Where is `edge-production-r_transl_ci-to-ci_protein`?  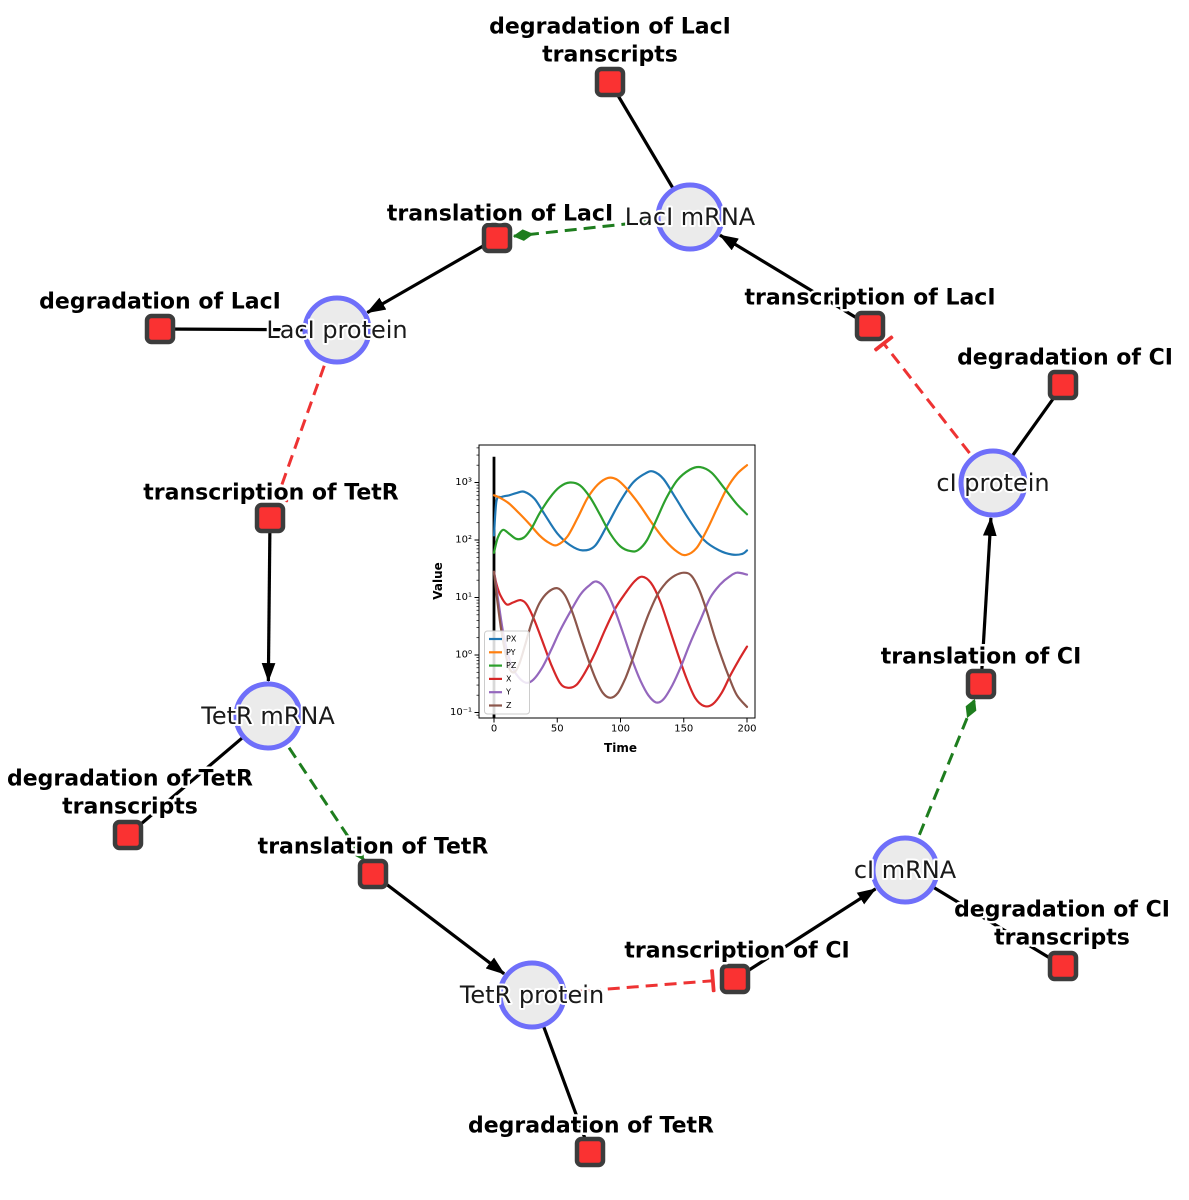 edge-production-r_transl_ci-to-ci_protein is located at coordinates (988, 600).